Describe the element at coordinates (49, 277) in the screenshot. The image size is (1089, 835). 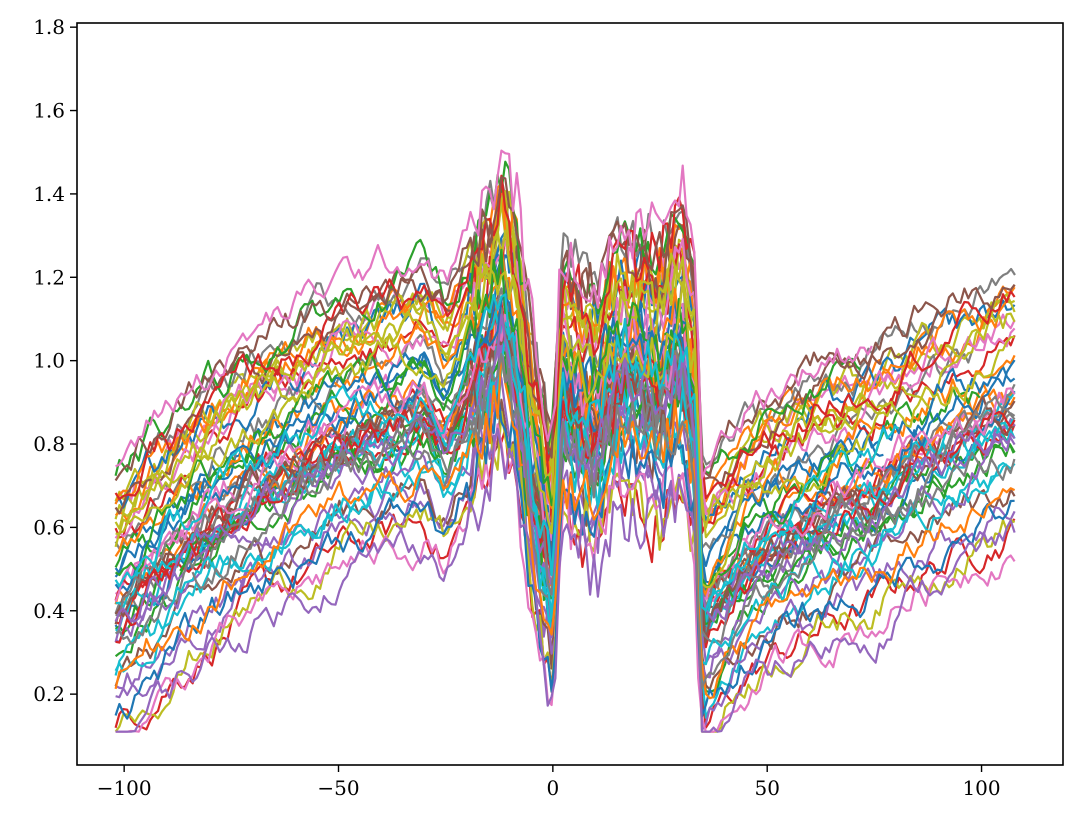
I see `y-tick-label: 1.2` at that location.